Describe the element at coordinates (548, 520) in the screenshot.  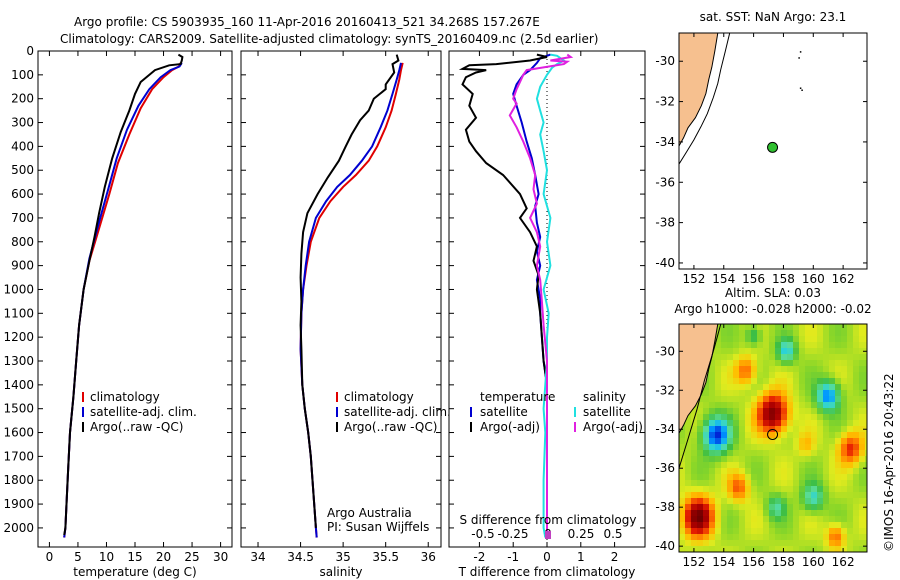
I see `secondary-axis-label: S difference from climatology` at that location.